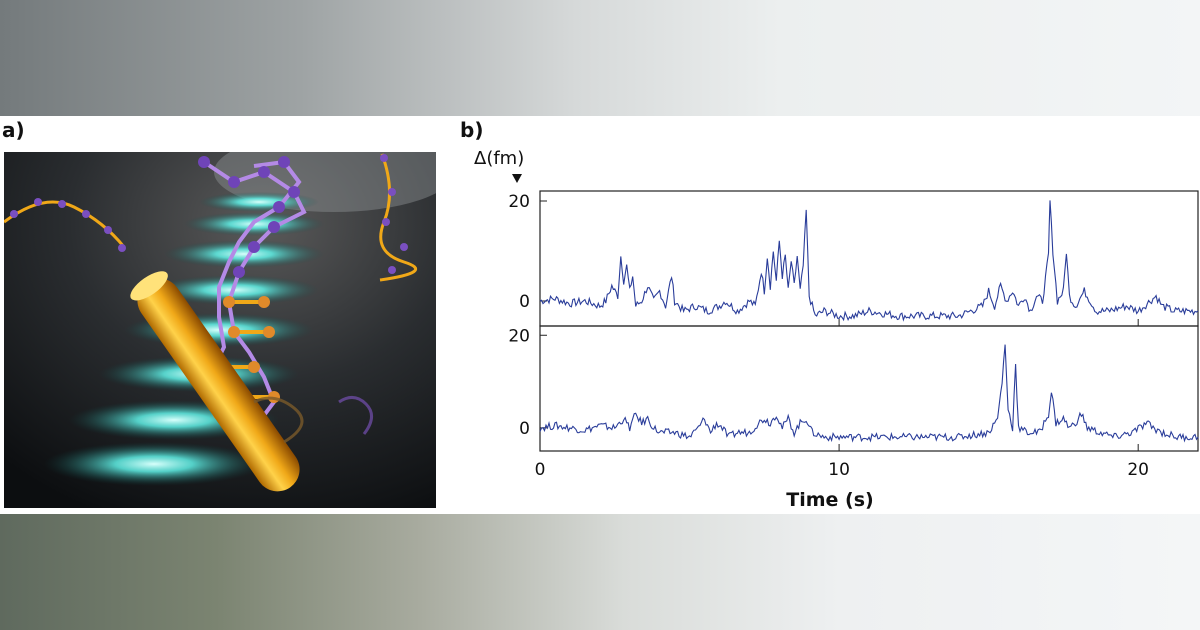  I want to click on x-axis-ticks: 0 10 20, so click(842, 399).